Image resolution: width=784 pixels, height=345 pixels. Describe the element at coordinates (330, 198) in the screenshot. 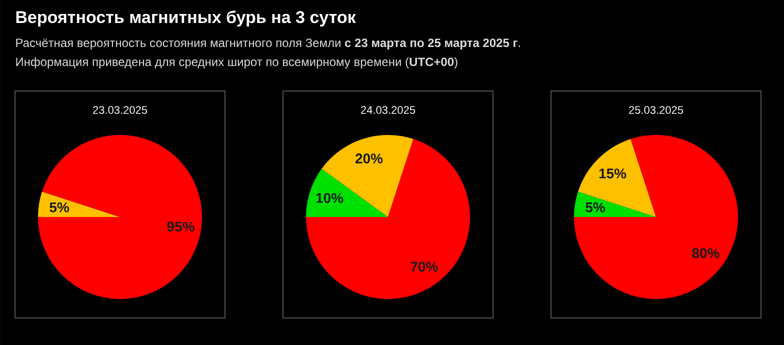

I see `data-label: 10%` at that location.